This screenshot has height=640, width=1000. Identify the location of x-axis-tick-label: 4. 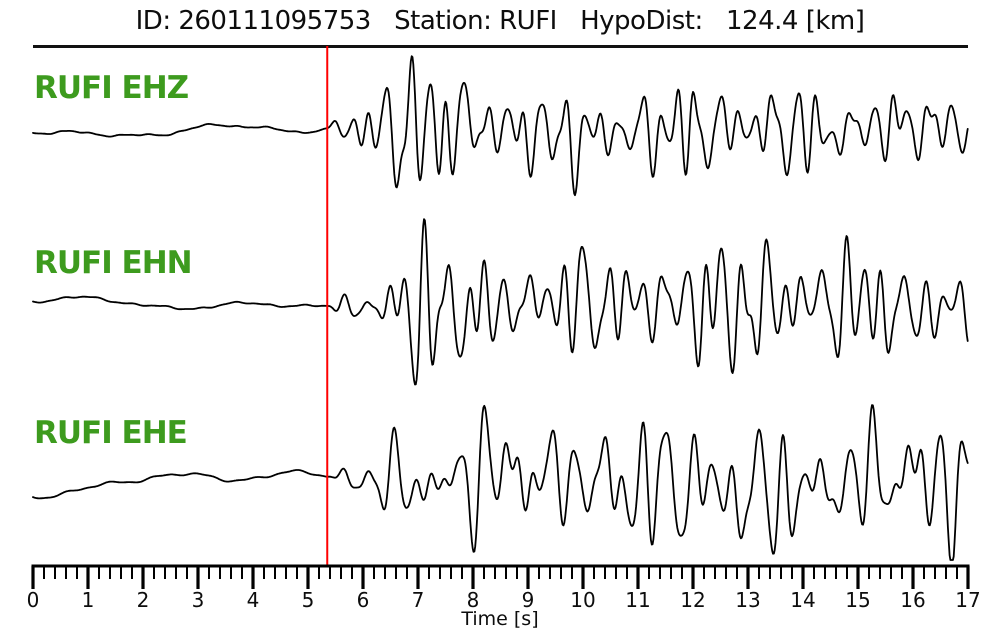
(253, 600).